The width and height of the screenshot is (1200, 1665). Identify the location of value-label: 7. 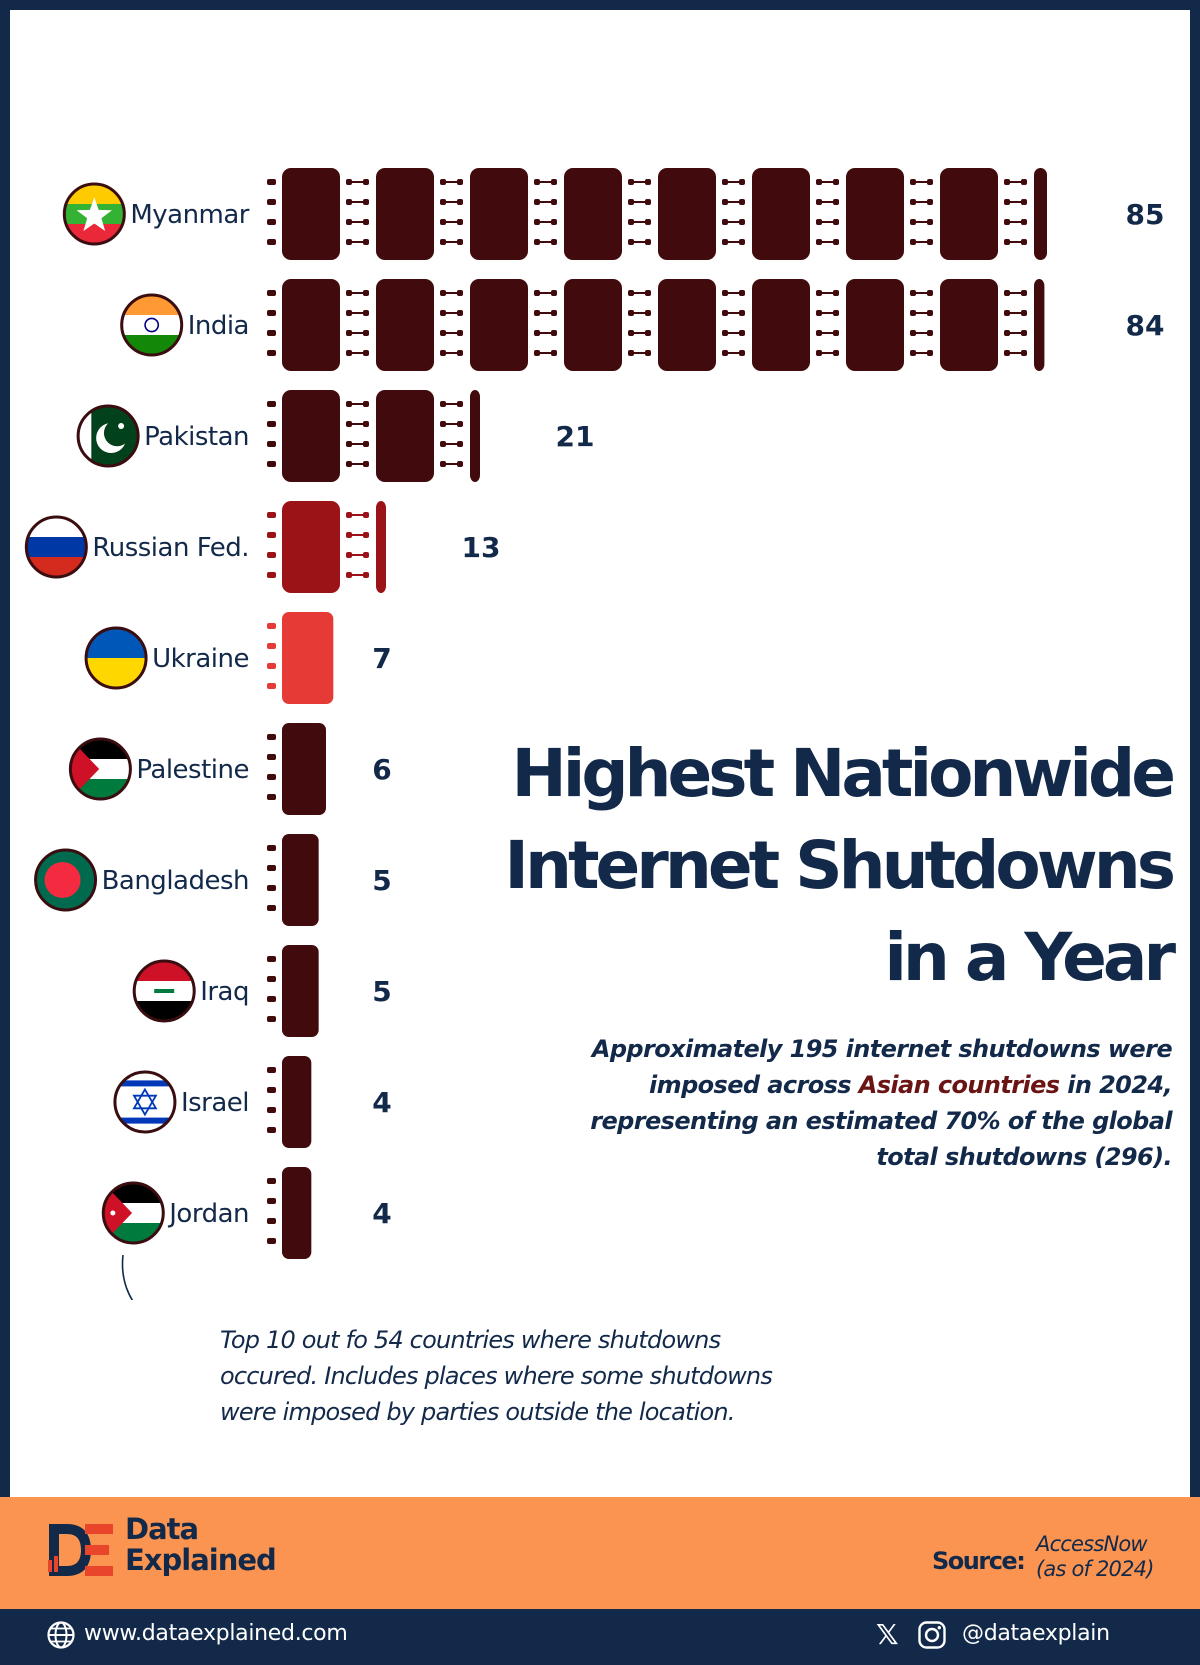
(381, 658).